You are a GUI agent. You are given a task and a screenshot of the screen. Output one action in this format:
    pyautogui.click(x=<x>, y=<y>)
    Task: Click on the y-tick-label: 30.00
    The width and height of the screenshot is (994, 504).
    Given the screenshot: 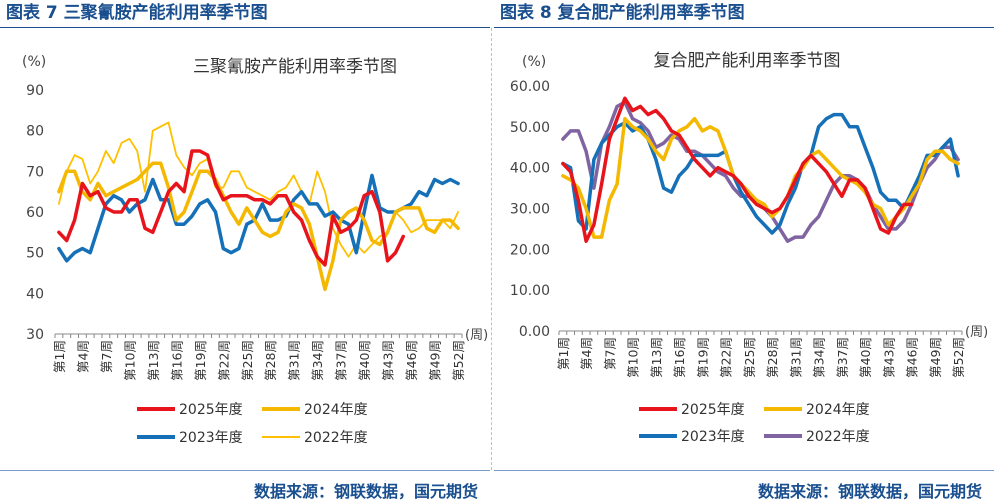 What is the action you would take?
    pyautogui.click(x=530, y=210)
    